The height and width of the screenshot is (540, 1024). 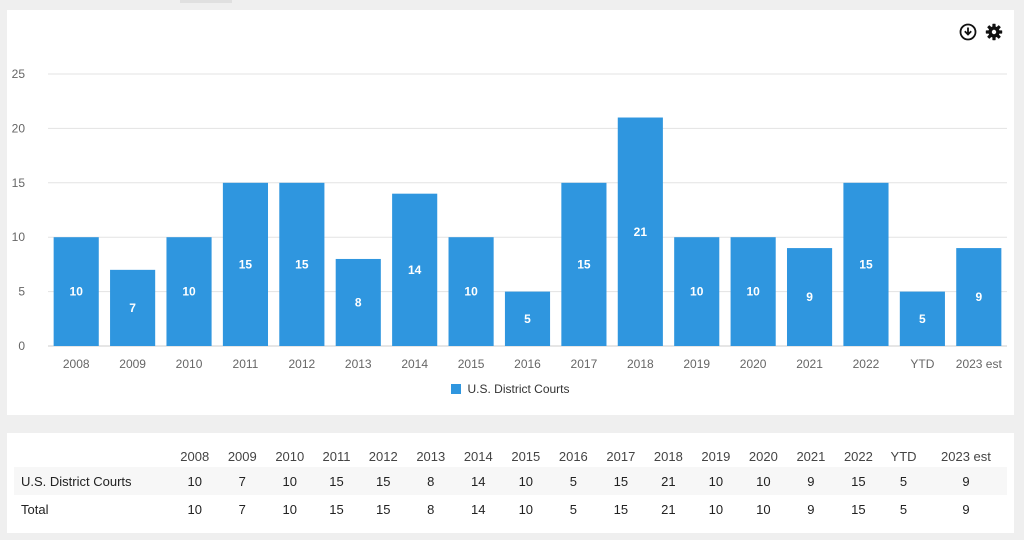 What do you see at coordinates (471, 364) in the screenshot?
I see `x-tick-label: 2015` at bounding box center [471, 364].